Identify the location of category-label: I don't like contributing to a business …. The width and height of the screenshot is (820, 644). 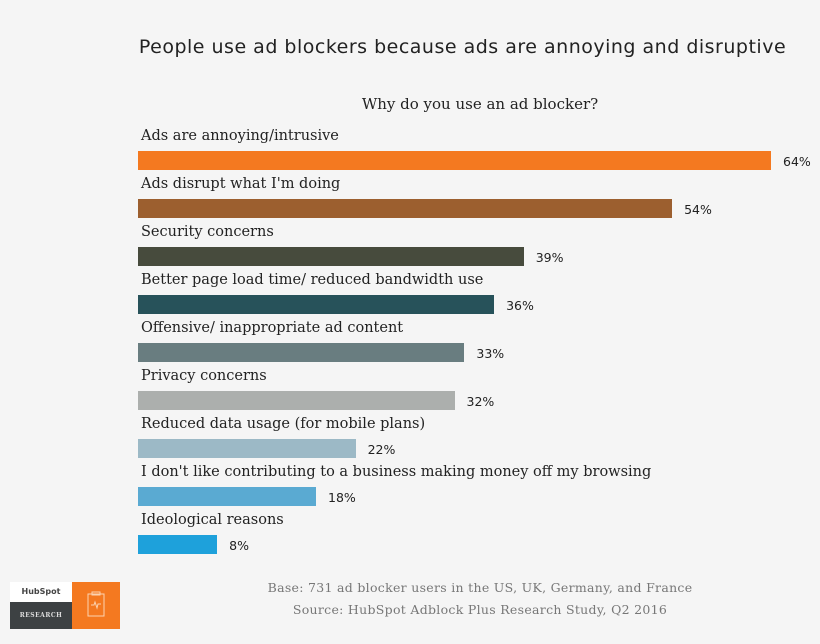
(396, 472).